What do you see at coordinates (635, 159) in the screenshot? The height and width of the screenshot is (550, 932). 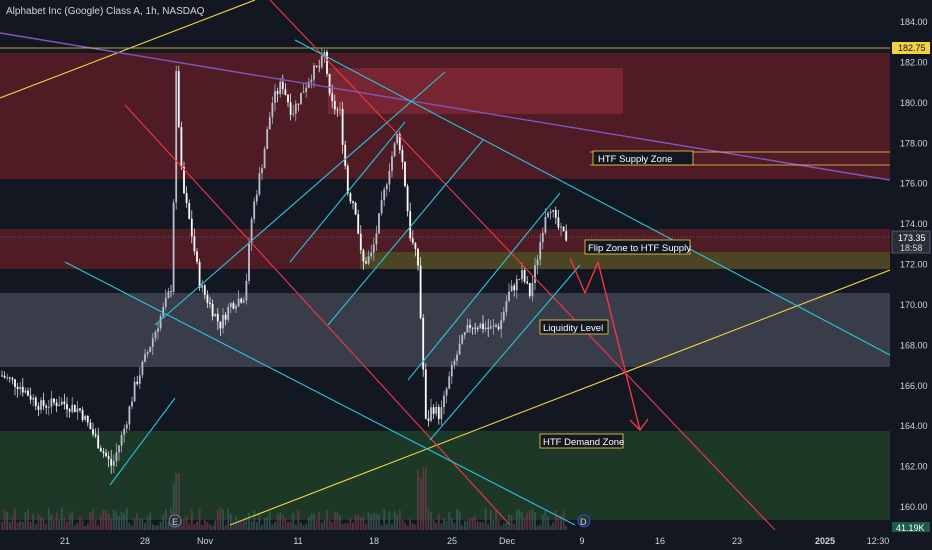 I see `annotation-supply-label: HTF Supply Zone` at bounding box center [635, 159].